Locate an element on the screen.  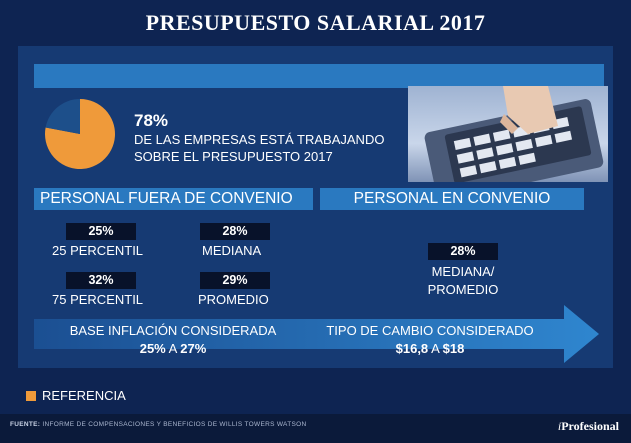
label-convenio-line-1: MEDIANA/ is located at coordinates (463, 271).